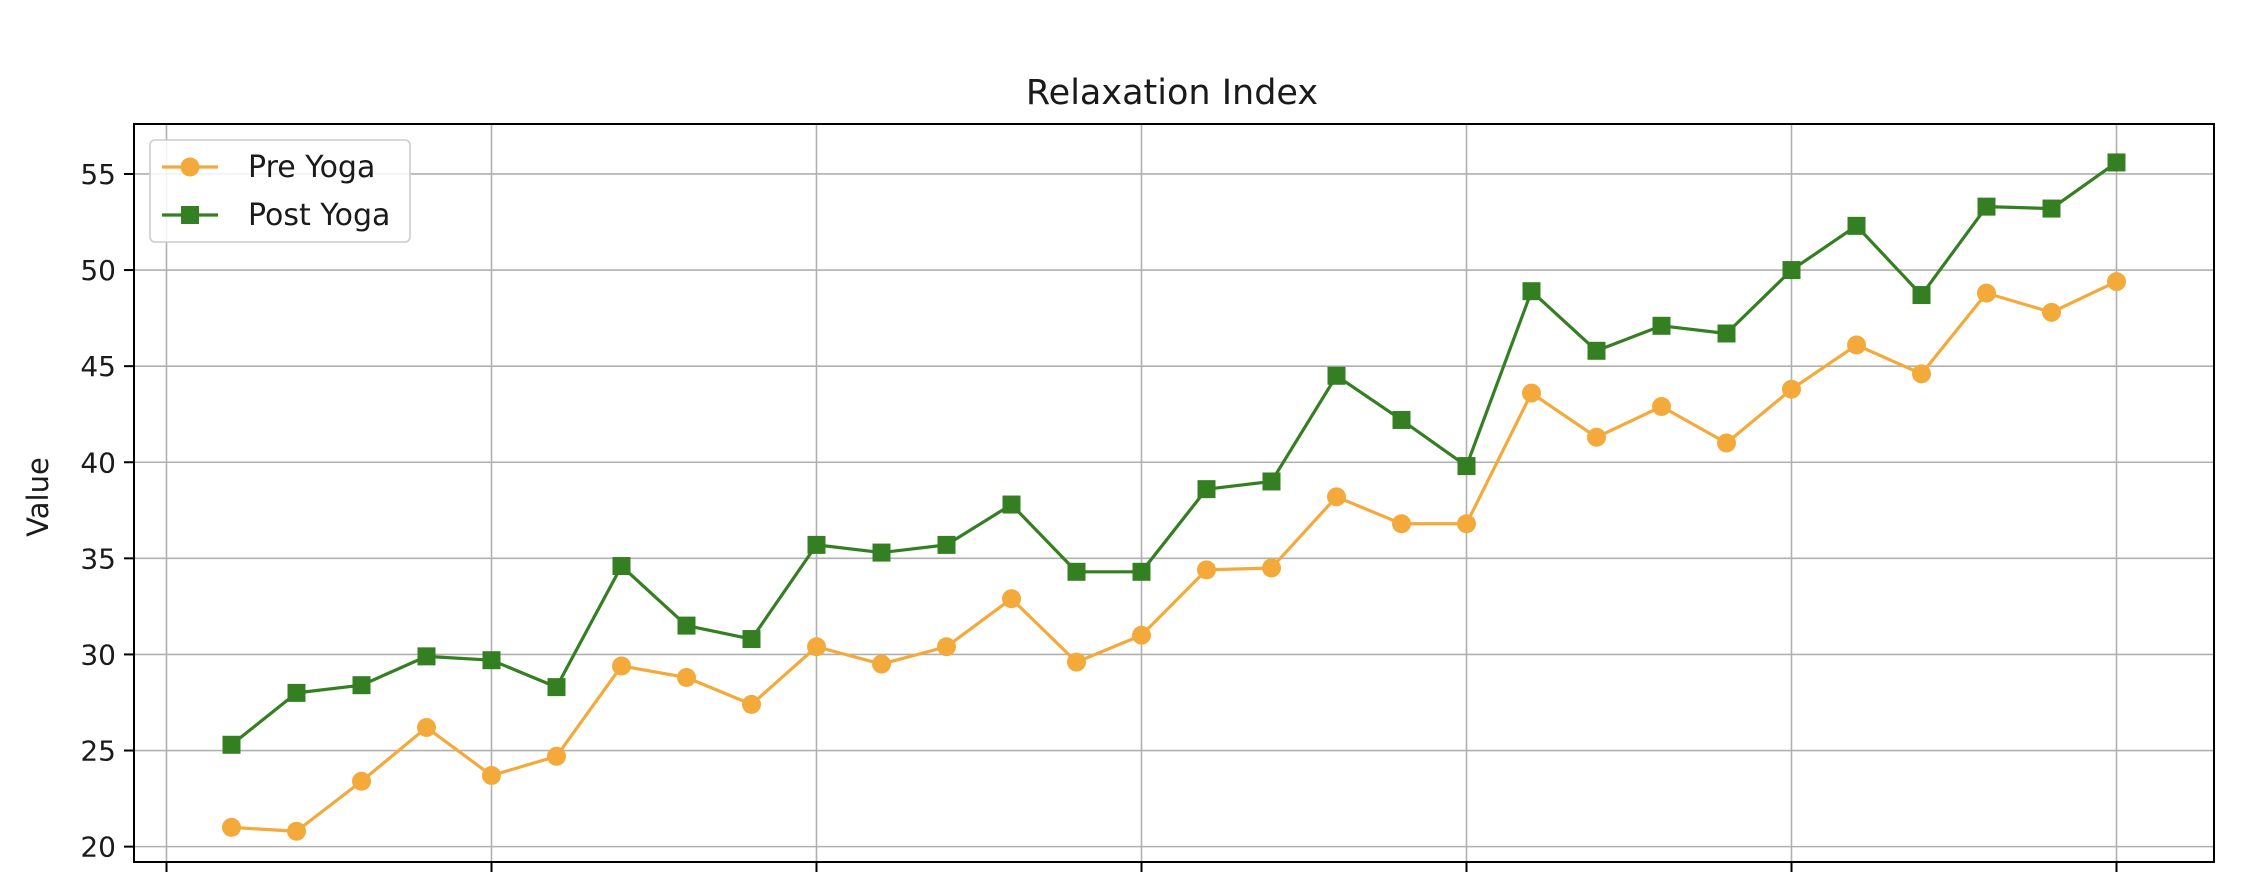 This screenshot has width=2257, height=891. What do you see at coordinates (311, 167) in the screenshot?
I see `legend-label: Pre Yoga` at bounding box center [311, 167].